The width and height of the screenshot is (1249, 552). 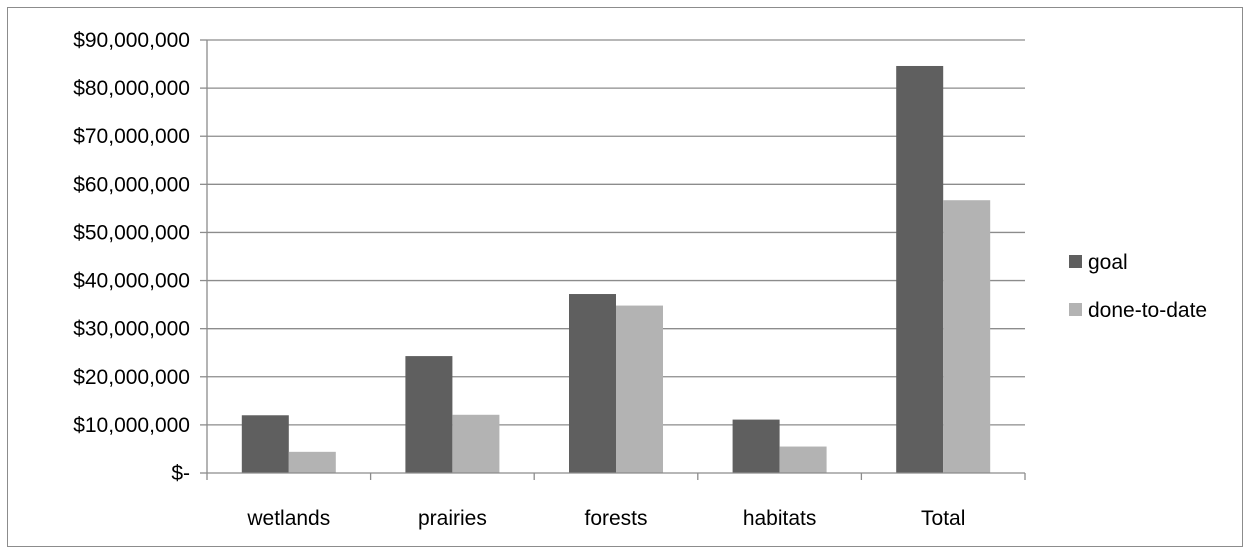 I want to click on x-tick-label: prairies, so click(x=452, y=518).